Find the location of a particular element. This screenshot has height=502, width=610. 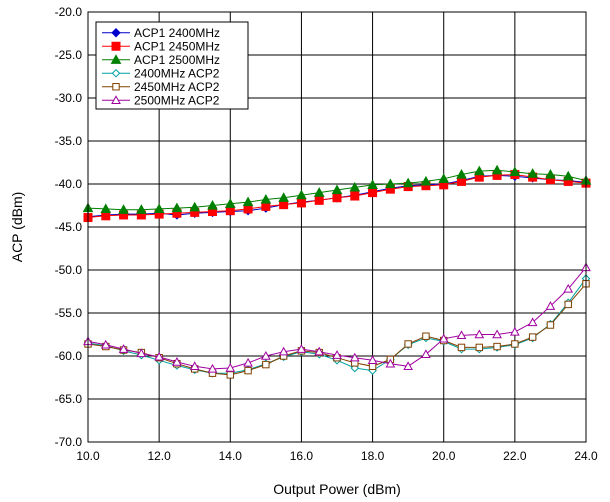

y-tick-label: -65.0 is located at coordinates (69, 399).